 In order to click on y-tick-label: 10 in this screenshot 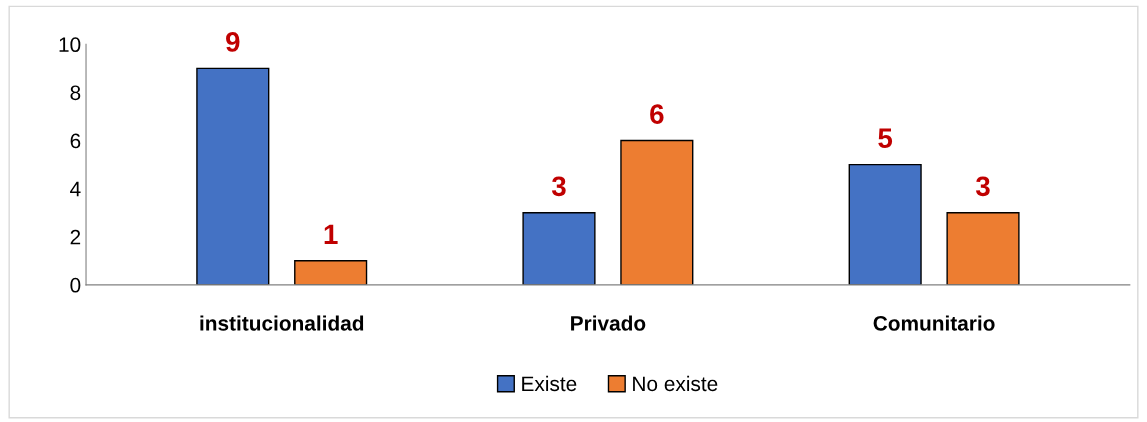, I will do `click(70, 45)`.